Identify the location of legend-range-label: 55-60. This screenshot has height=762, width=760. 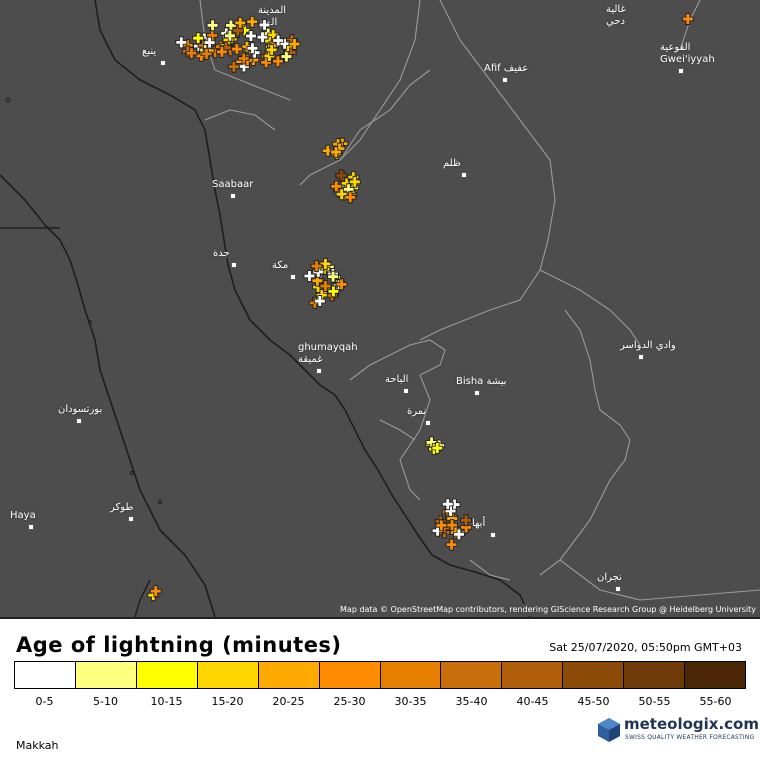
(715, 701).